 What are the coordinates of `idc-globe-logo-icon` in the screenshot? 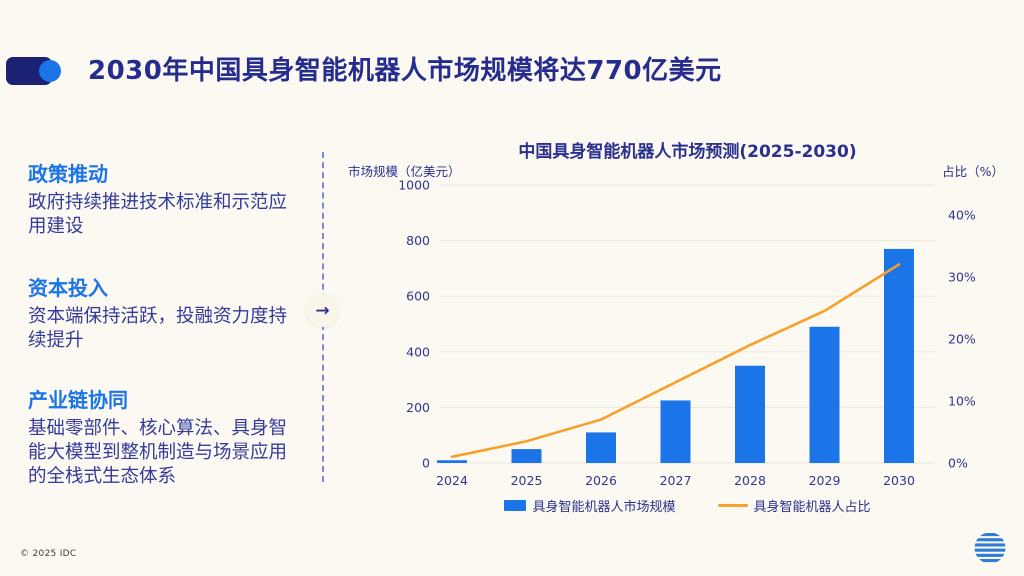 It's located at (990, 548).